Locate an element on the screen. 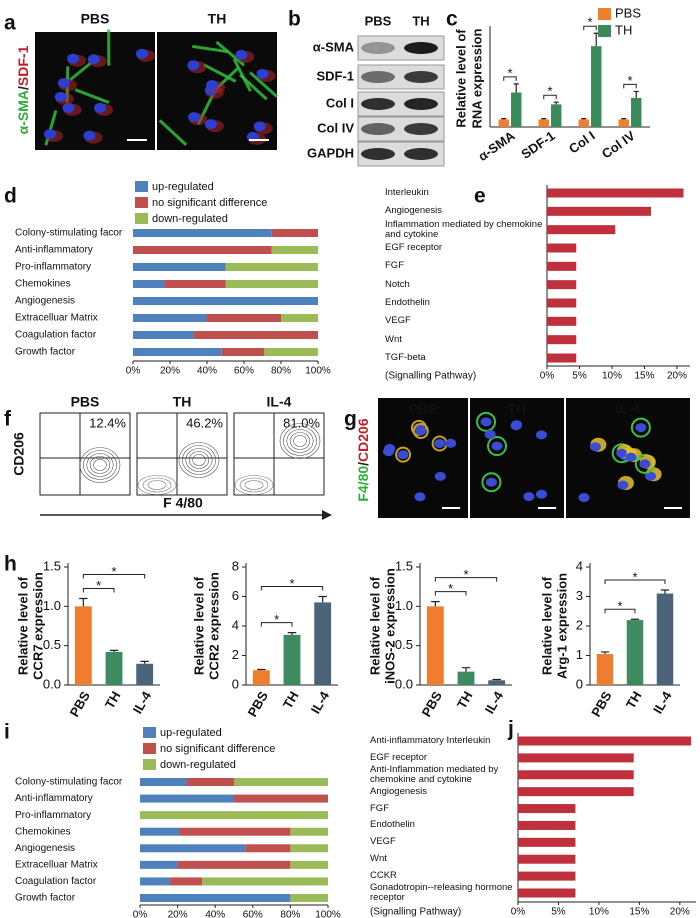 The image size is (700, 918). category-label-box: Endothelin is located at coordinates (407, 303).